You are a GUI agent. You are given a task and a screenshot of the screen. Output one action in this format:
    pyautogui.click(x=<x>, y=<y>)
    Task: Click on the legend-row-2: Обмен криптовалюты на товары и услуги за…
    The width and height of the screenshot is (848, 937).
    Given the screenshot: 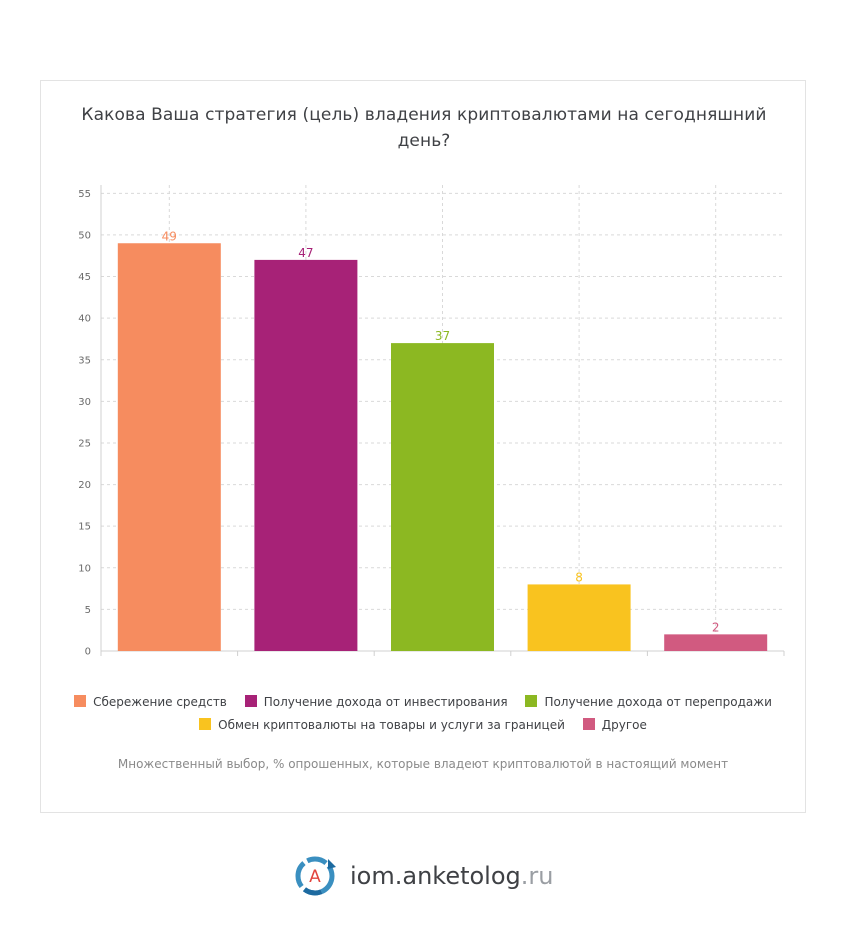 What is the action you would take?
    pyautogui.click(x=423, y=726)
    